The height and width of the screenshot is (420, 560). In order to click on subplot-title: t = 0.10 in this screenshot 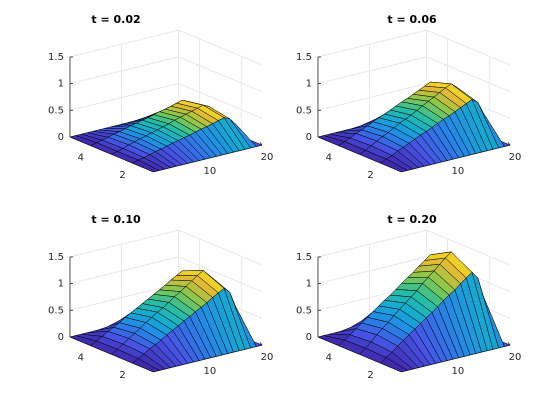, I will do `click(116, 219)`.